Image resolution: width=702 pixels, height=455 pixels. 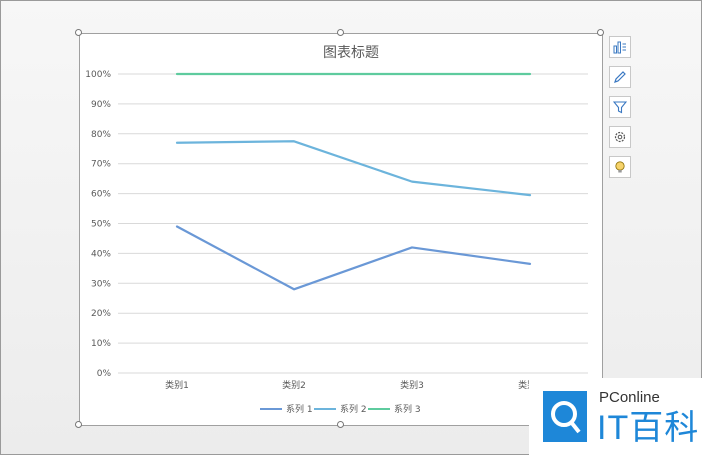 What do you see at coordinates (351, 53) in the screenshot?
I see `chart-title: 图表标题` at bounding box center [351, 53].